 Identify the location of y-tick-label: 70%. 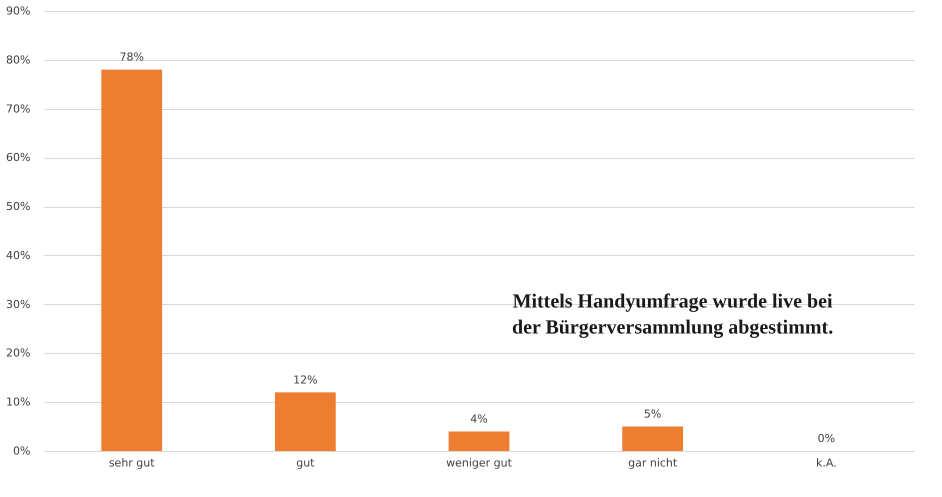
(18, 109).